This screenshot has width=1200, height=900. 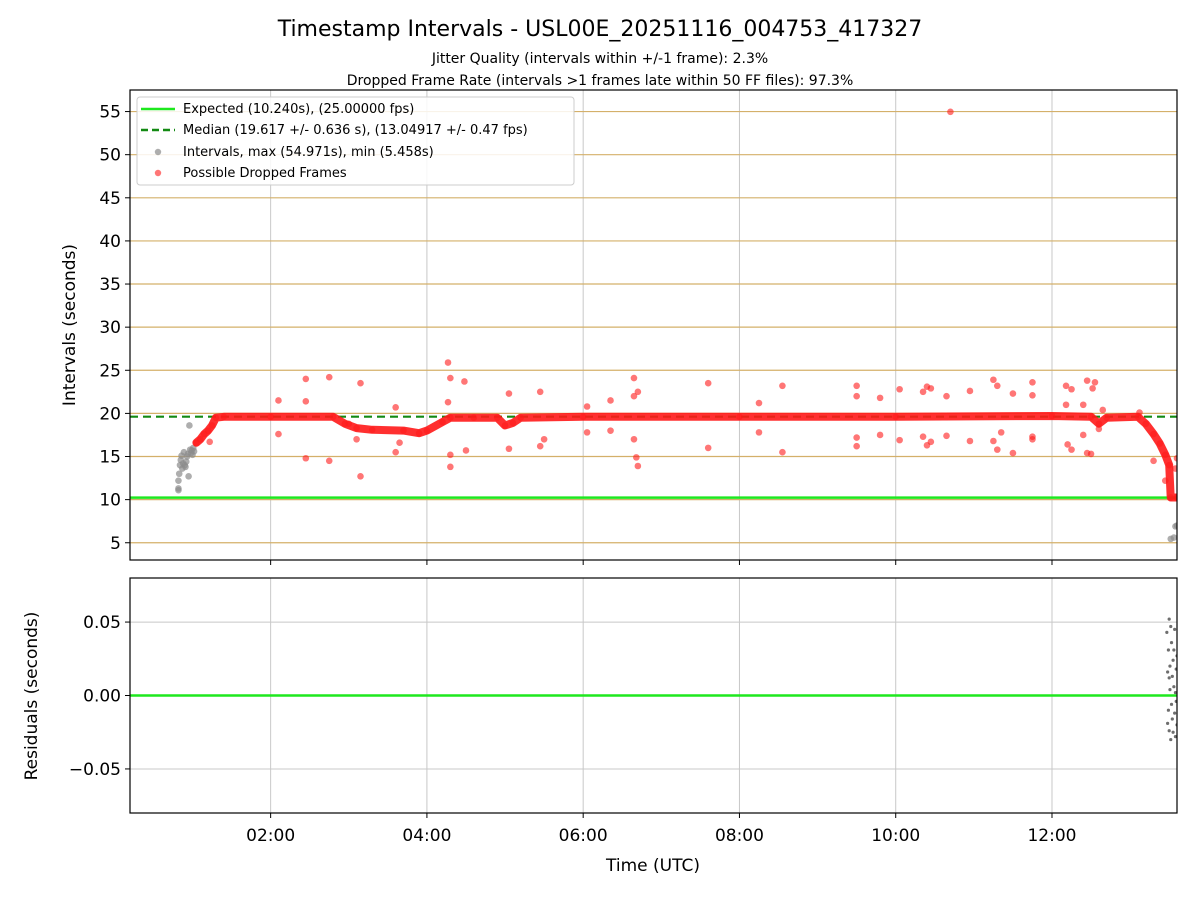 What do you see at coordinates (110, 501) in the screenshot?
I see `intervals-y-tick-label: 10` at bounding box center [110, 501].